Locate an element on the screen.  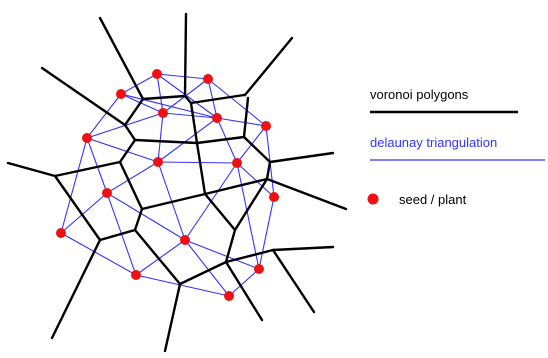
legend-seed-label: seed / plant is located at coordinates (433, 199).